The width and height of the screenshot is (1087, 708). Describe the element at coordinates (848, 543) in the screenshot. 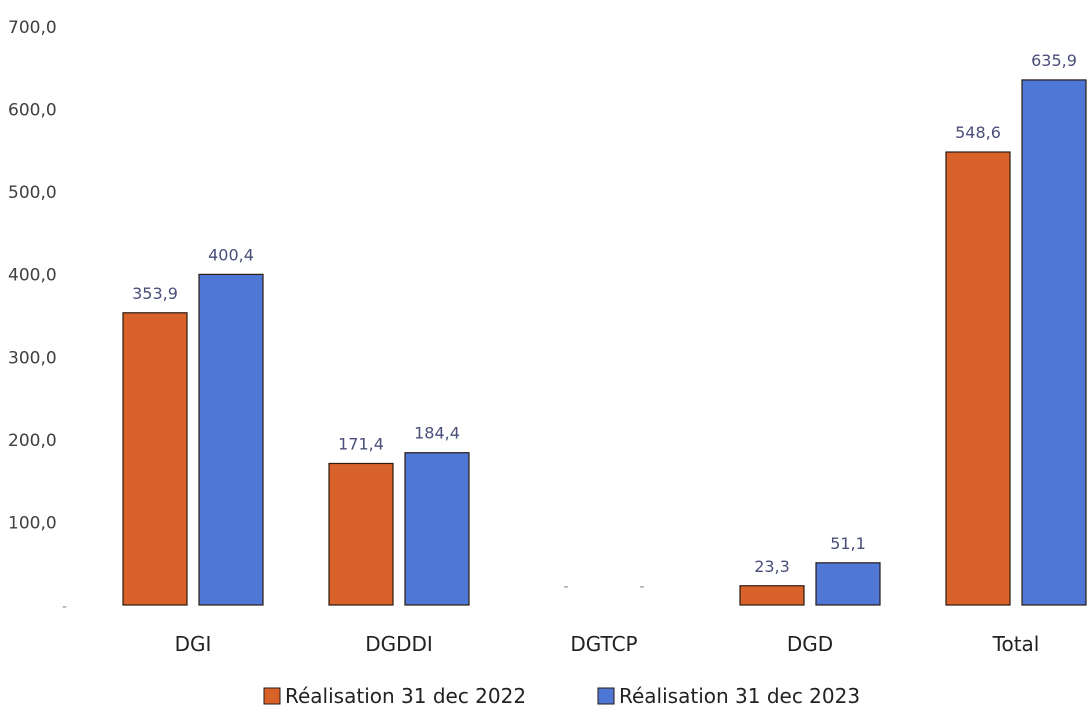

I see `data-label: 51,1` at that location.